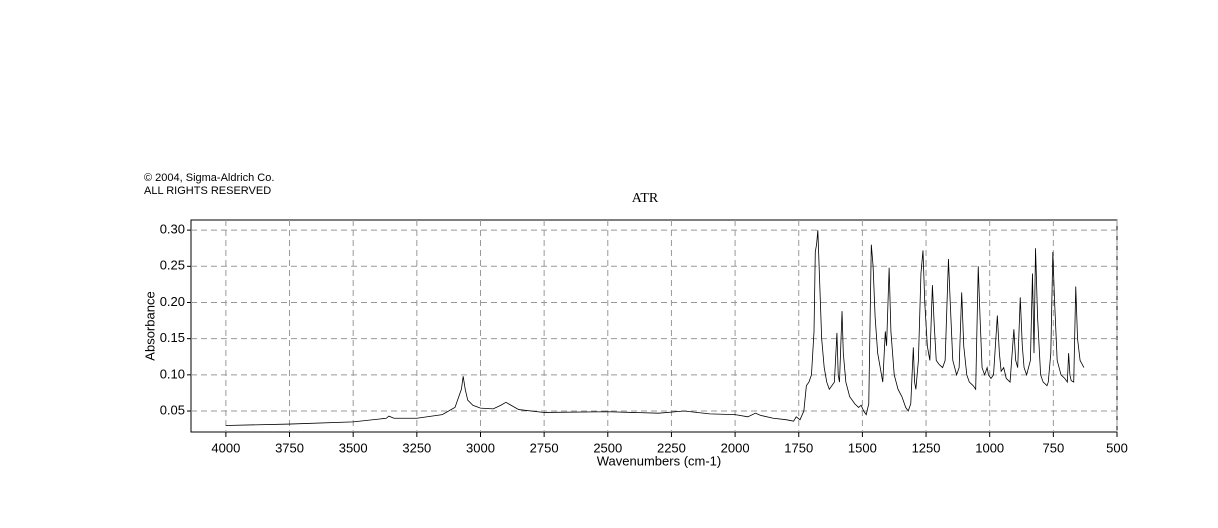 This screenshot has width=1218, height=528. Describe the element at coordinates (209, 178) in the screenshot. I see `copyright: © 2004, Sigma-Aldrich Co.` at that location.